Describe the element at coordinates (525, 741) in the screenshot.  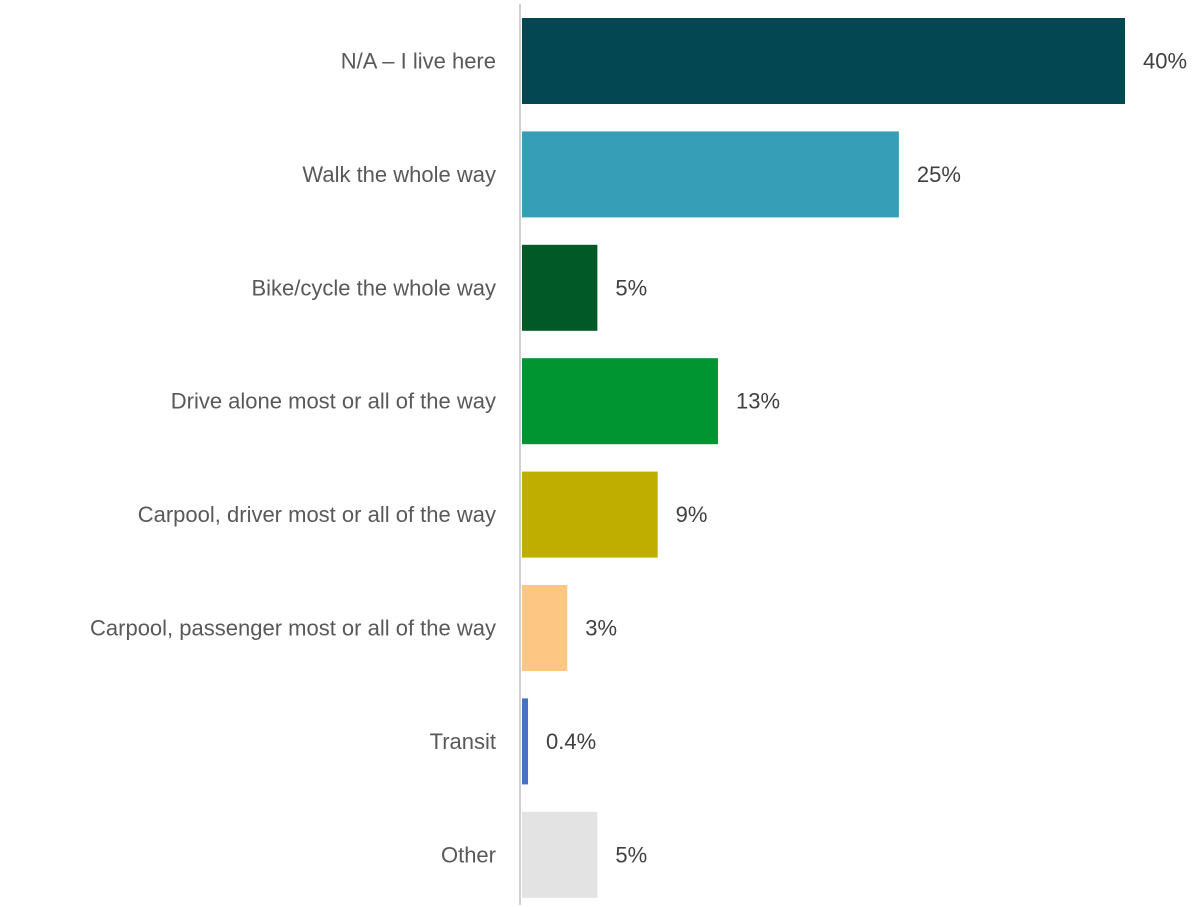
I see `bar-transit` at that location.